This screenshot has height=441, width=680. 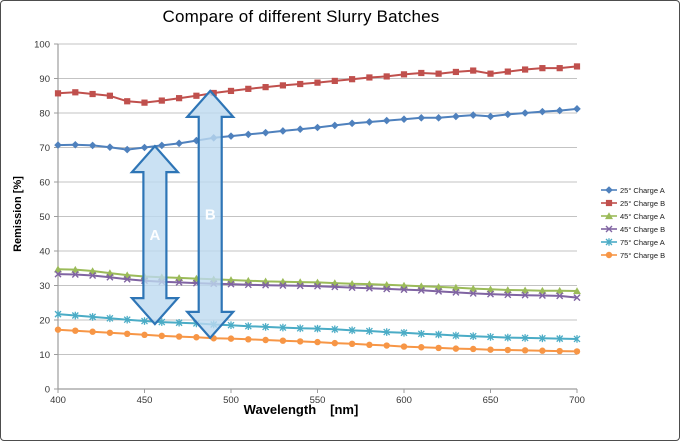 I want to click on legend-item: 75° Charge A, so click(x=632, y=242).